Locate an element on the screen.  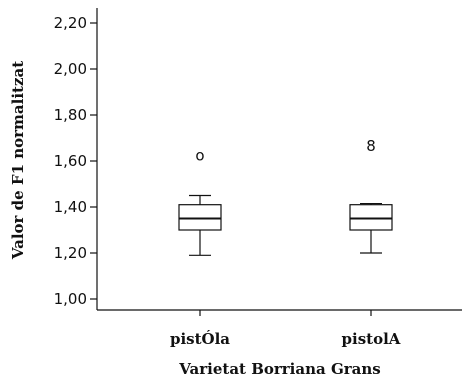
y-tick-label: 1,60 is located at coordinates (70, 161).